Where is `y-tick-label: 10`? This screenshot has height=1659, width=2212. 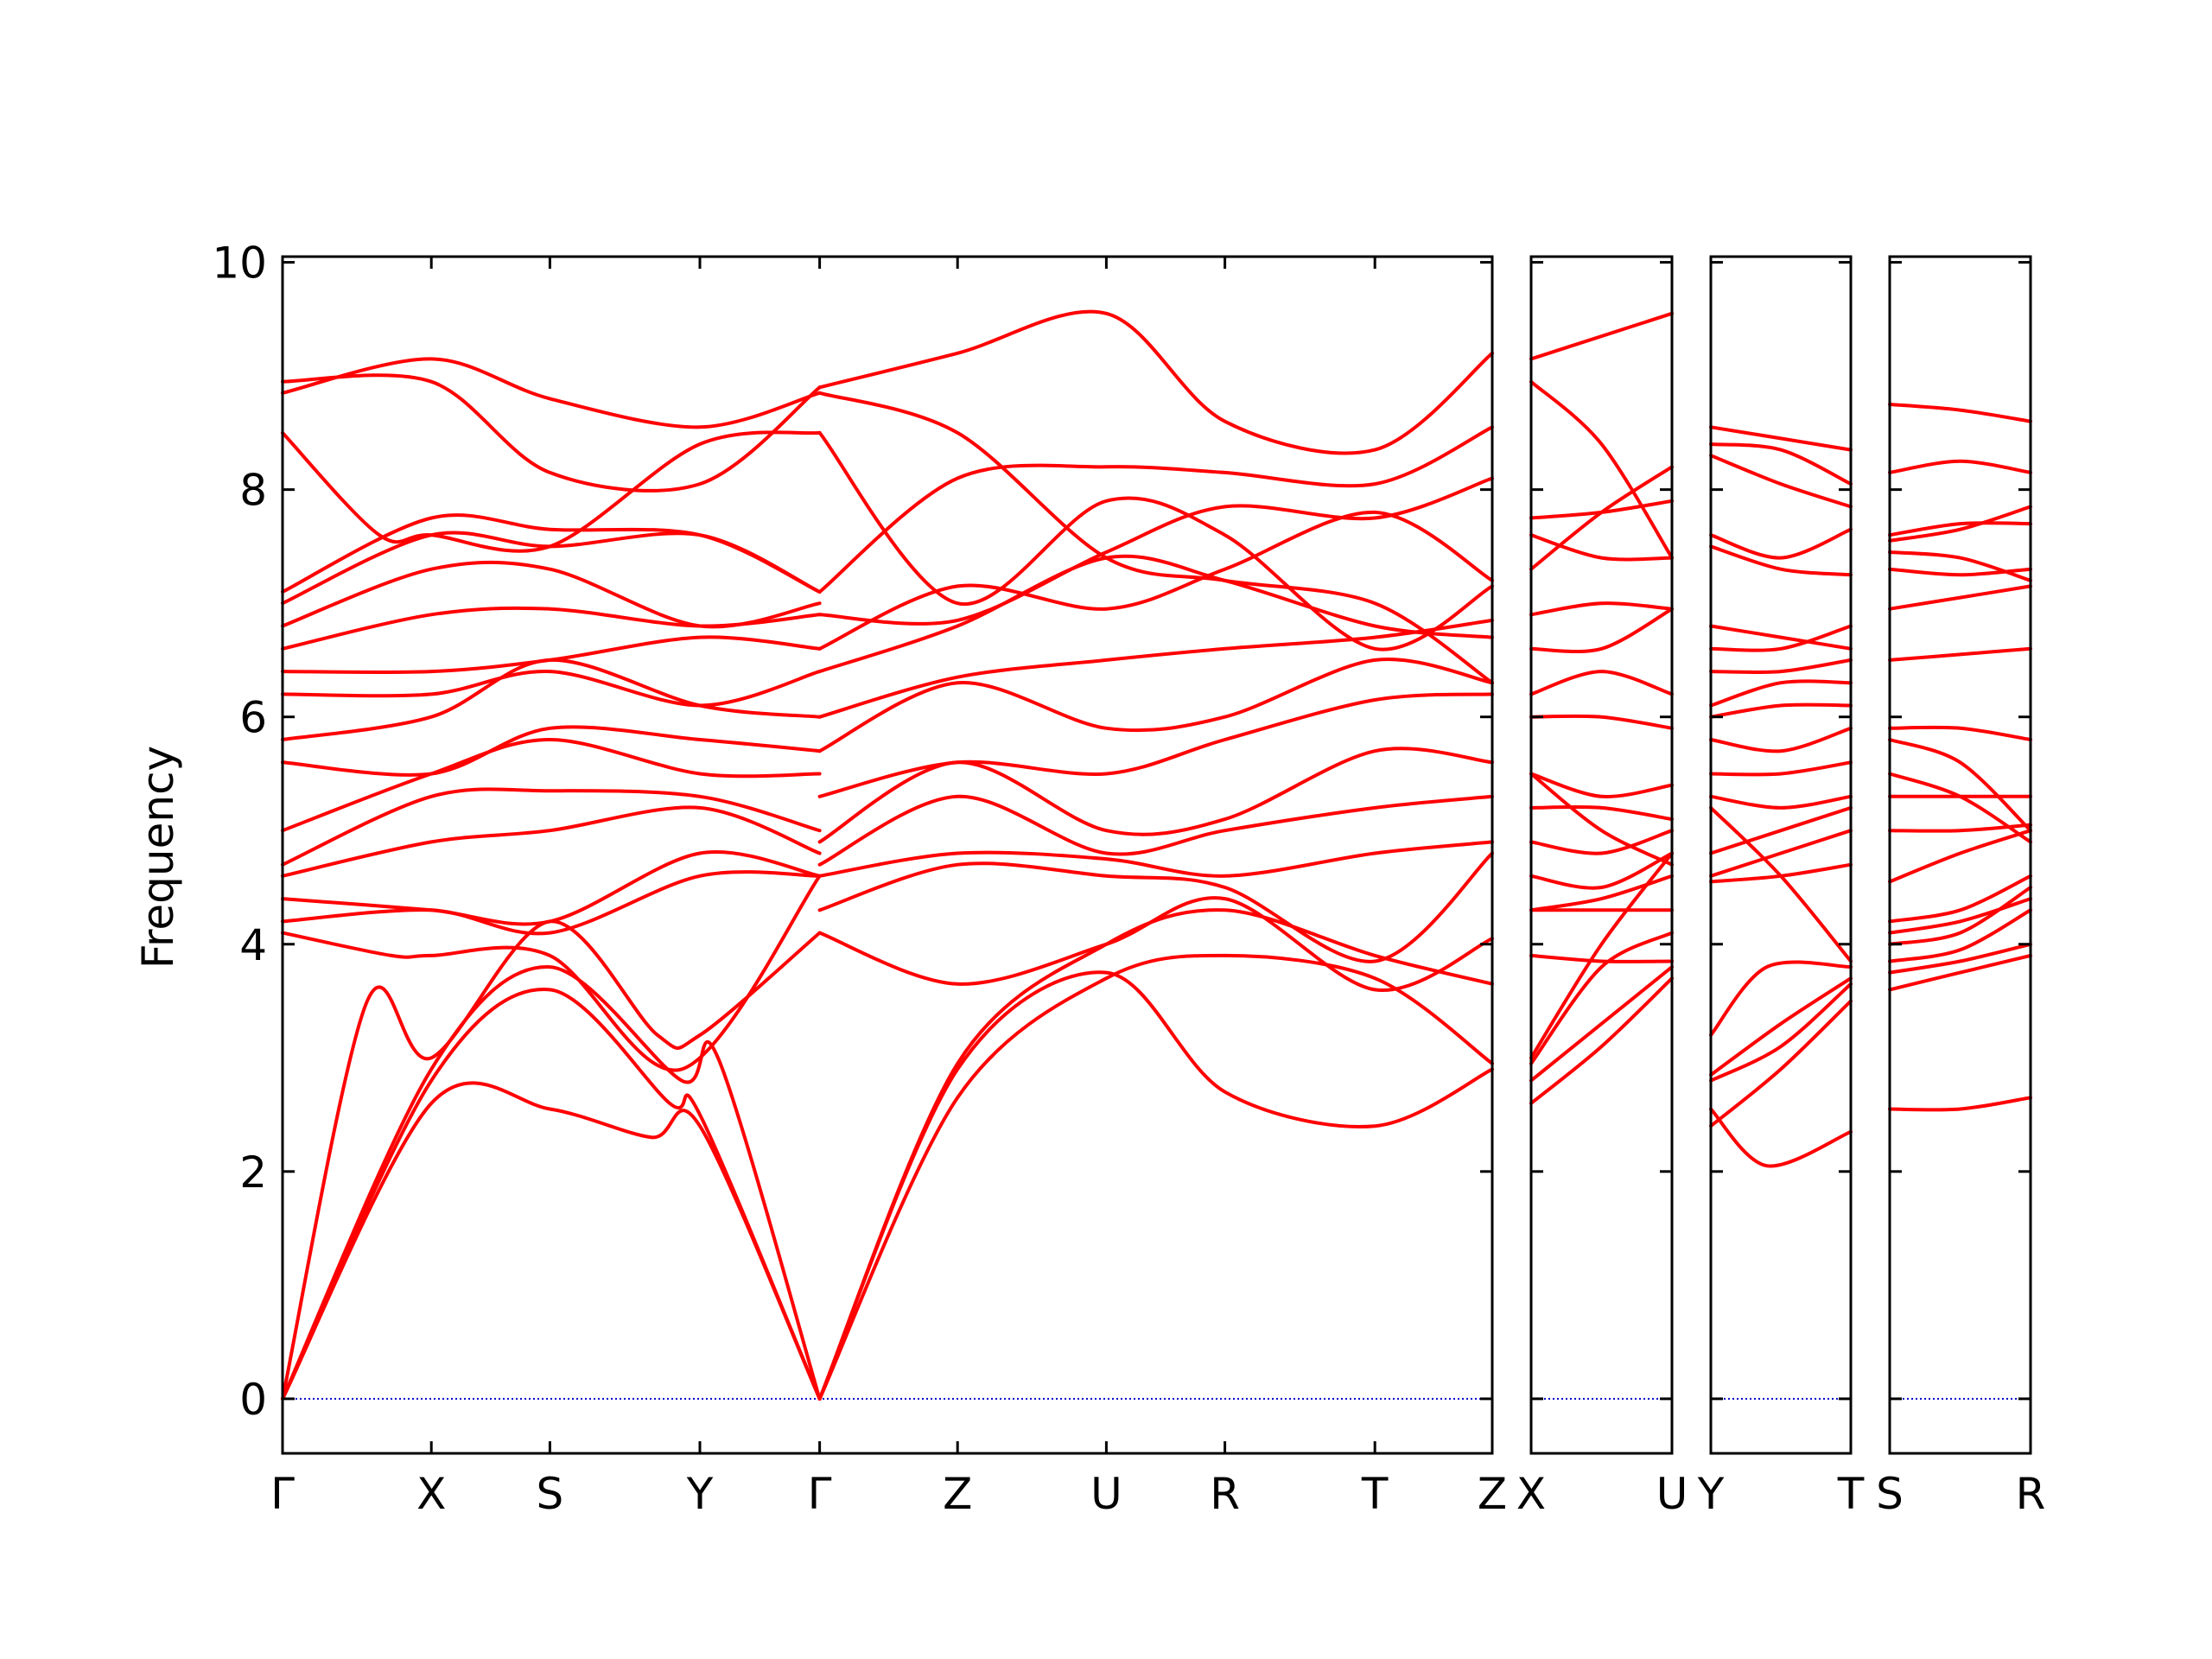
y-tick-label: 10 is located at coordinates (239, 263).